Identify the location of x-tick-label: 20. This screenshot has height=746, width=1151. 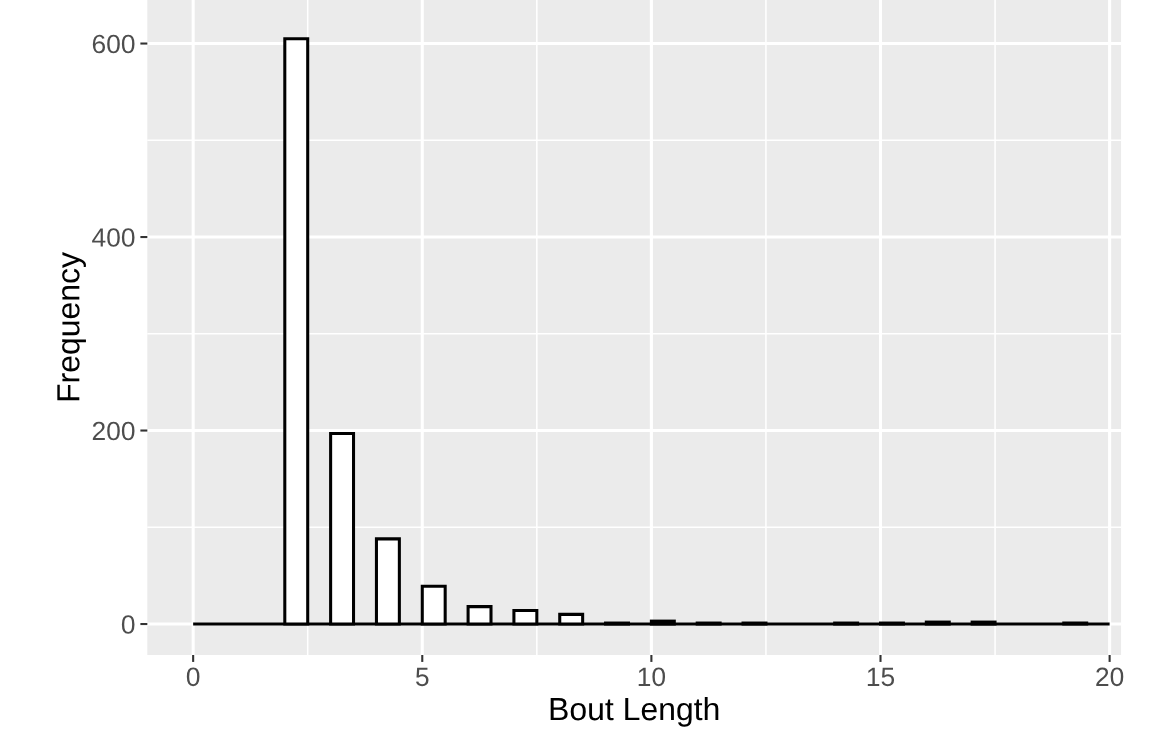
(1110, 677).